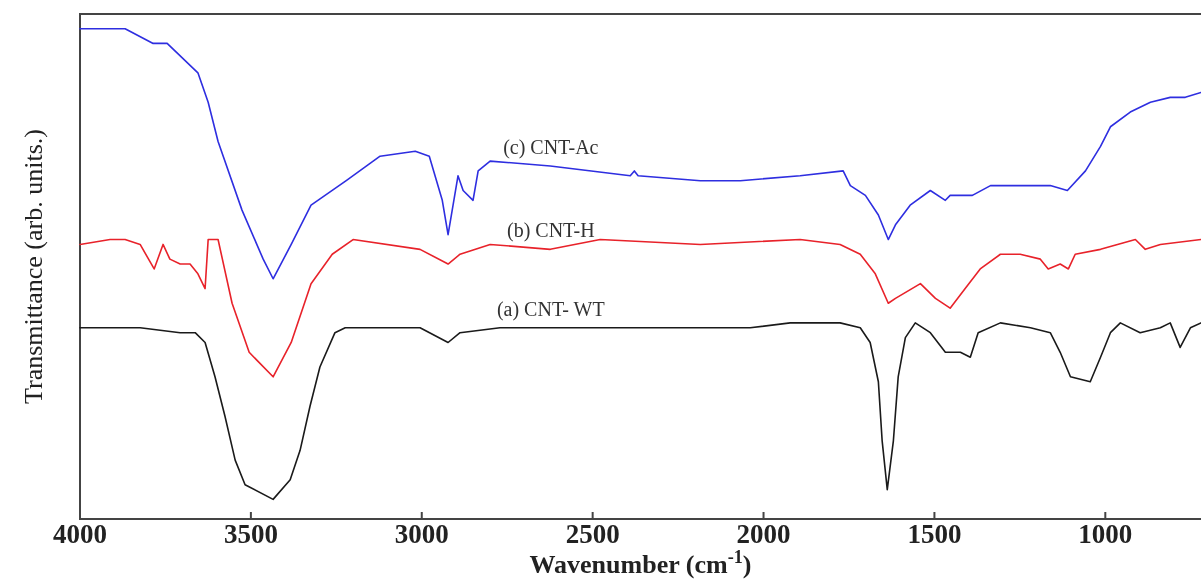 The height and width of the screenshot is (585, 1201). Describe the element at coordinates (763, 534) in the screenshot. I see `x-tick-label: 2000` at that location.